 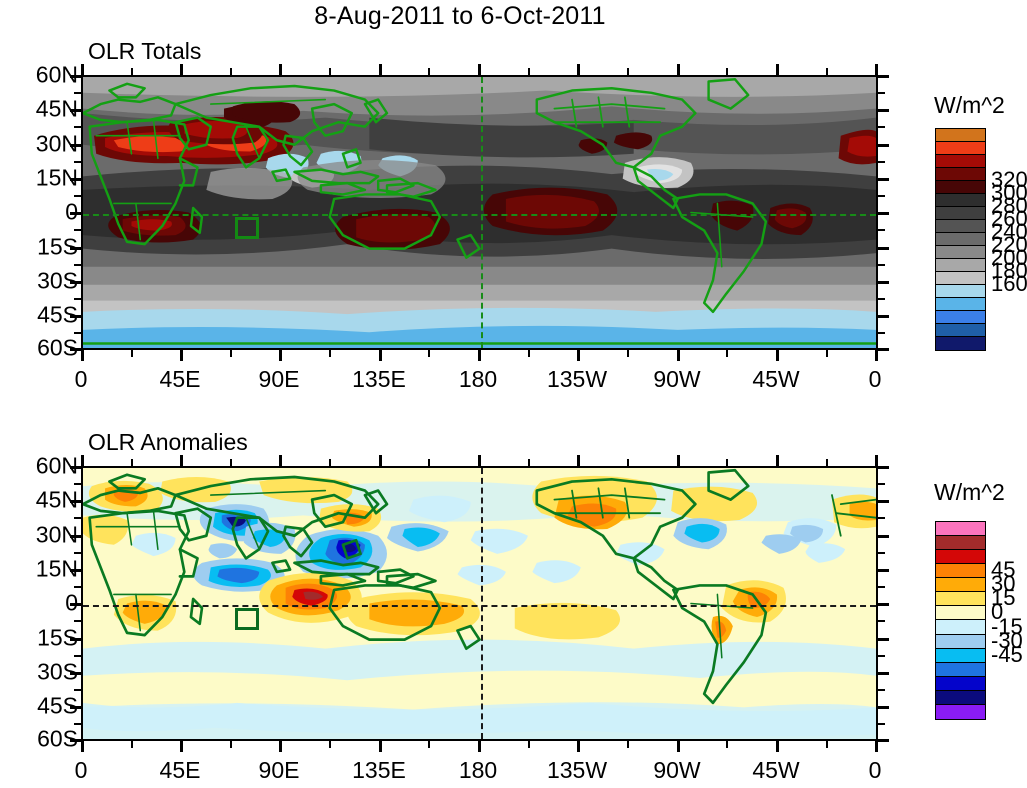 What do you see at coordinates (1009, 244) in the screenshot?
I see `colorbar-tick-label: 220` at bounding box center [1009, 244].